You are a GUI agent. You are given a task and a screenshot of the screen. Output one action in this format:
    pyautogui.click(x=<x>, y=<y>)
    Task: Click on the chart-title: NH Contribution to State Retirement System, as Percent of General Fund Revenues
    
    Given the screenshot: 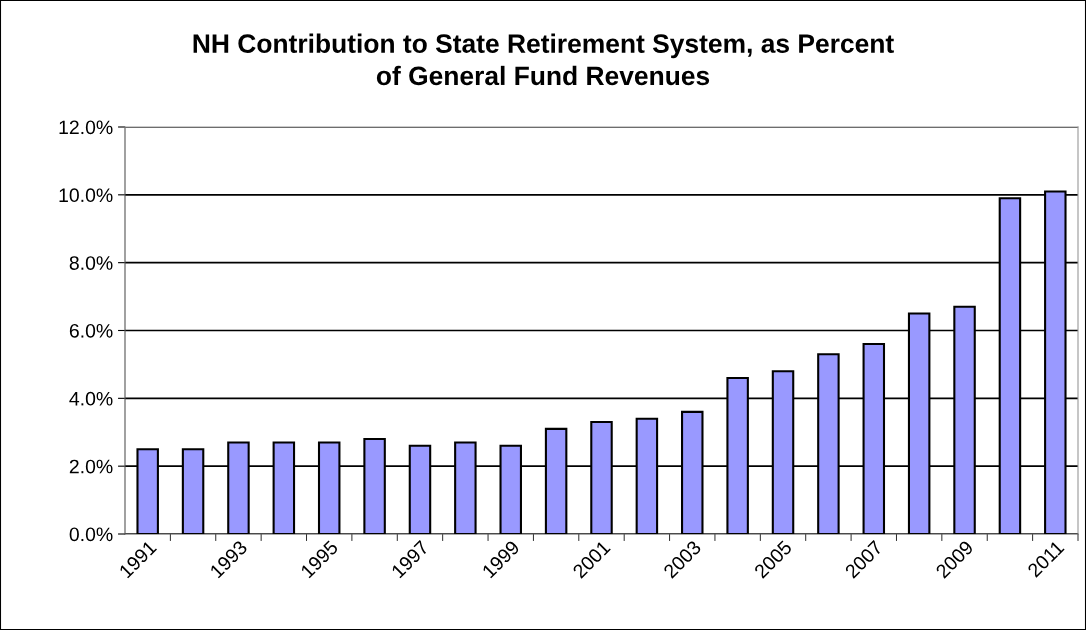 What is the action you would take?
    pyautogui.click(x=543, y=59)
    